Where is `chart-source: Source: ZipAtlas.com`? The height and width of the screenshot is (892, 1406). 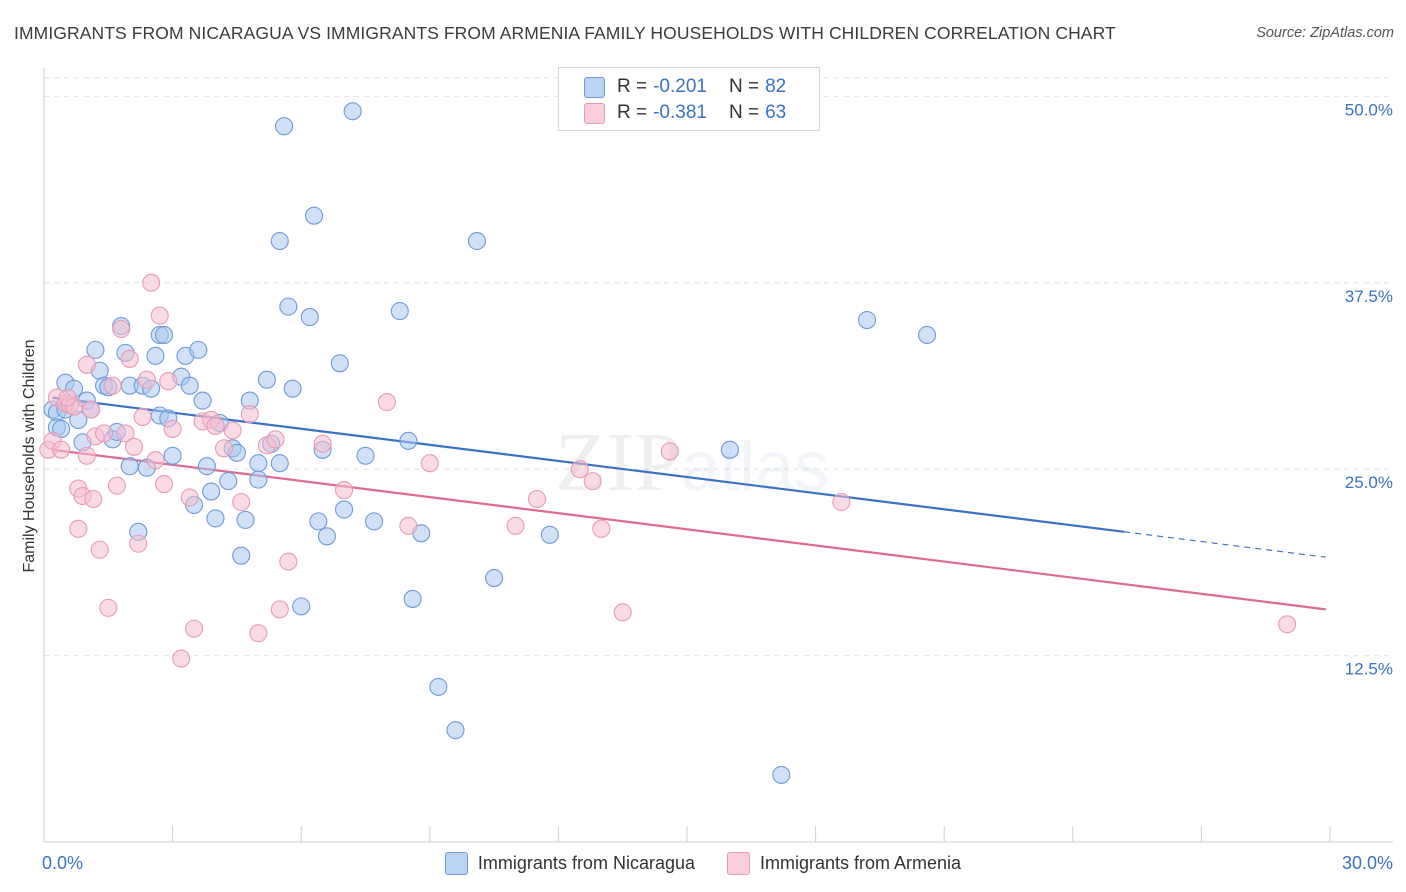 chart-source: Source: ZipAtlas.com is located at coordinates (1325, 33).